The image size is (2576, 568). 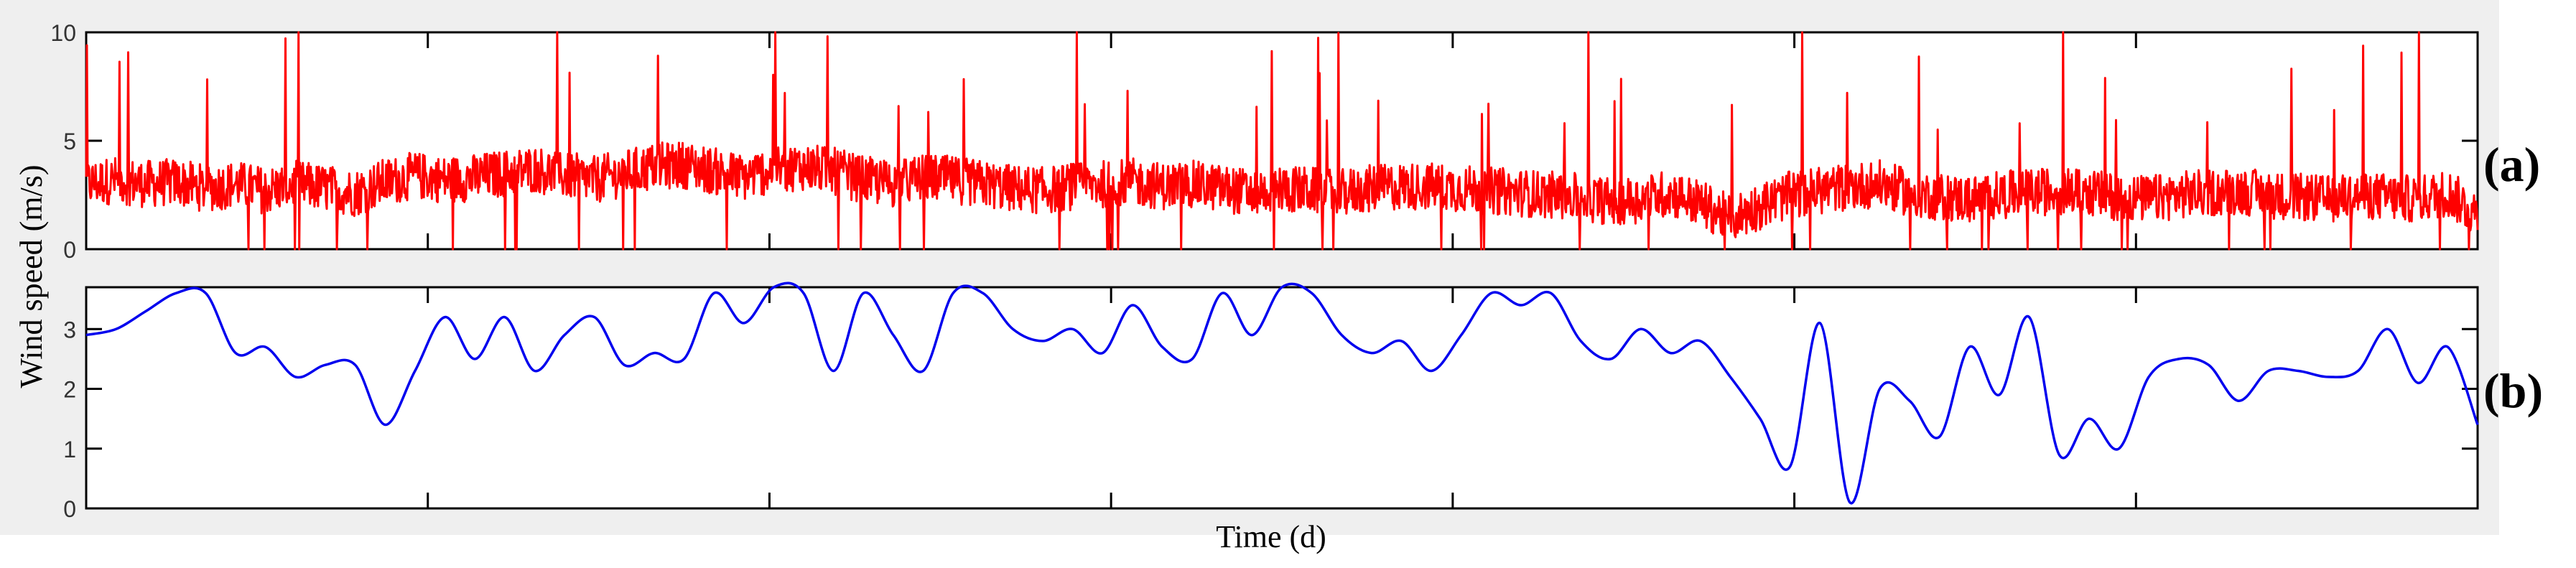 I want to click on y-tick-label: 1, so click(x=69, y=450).